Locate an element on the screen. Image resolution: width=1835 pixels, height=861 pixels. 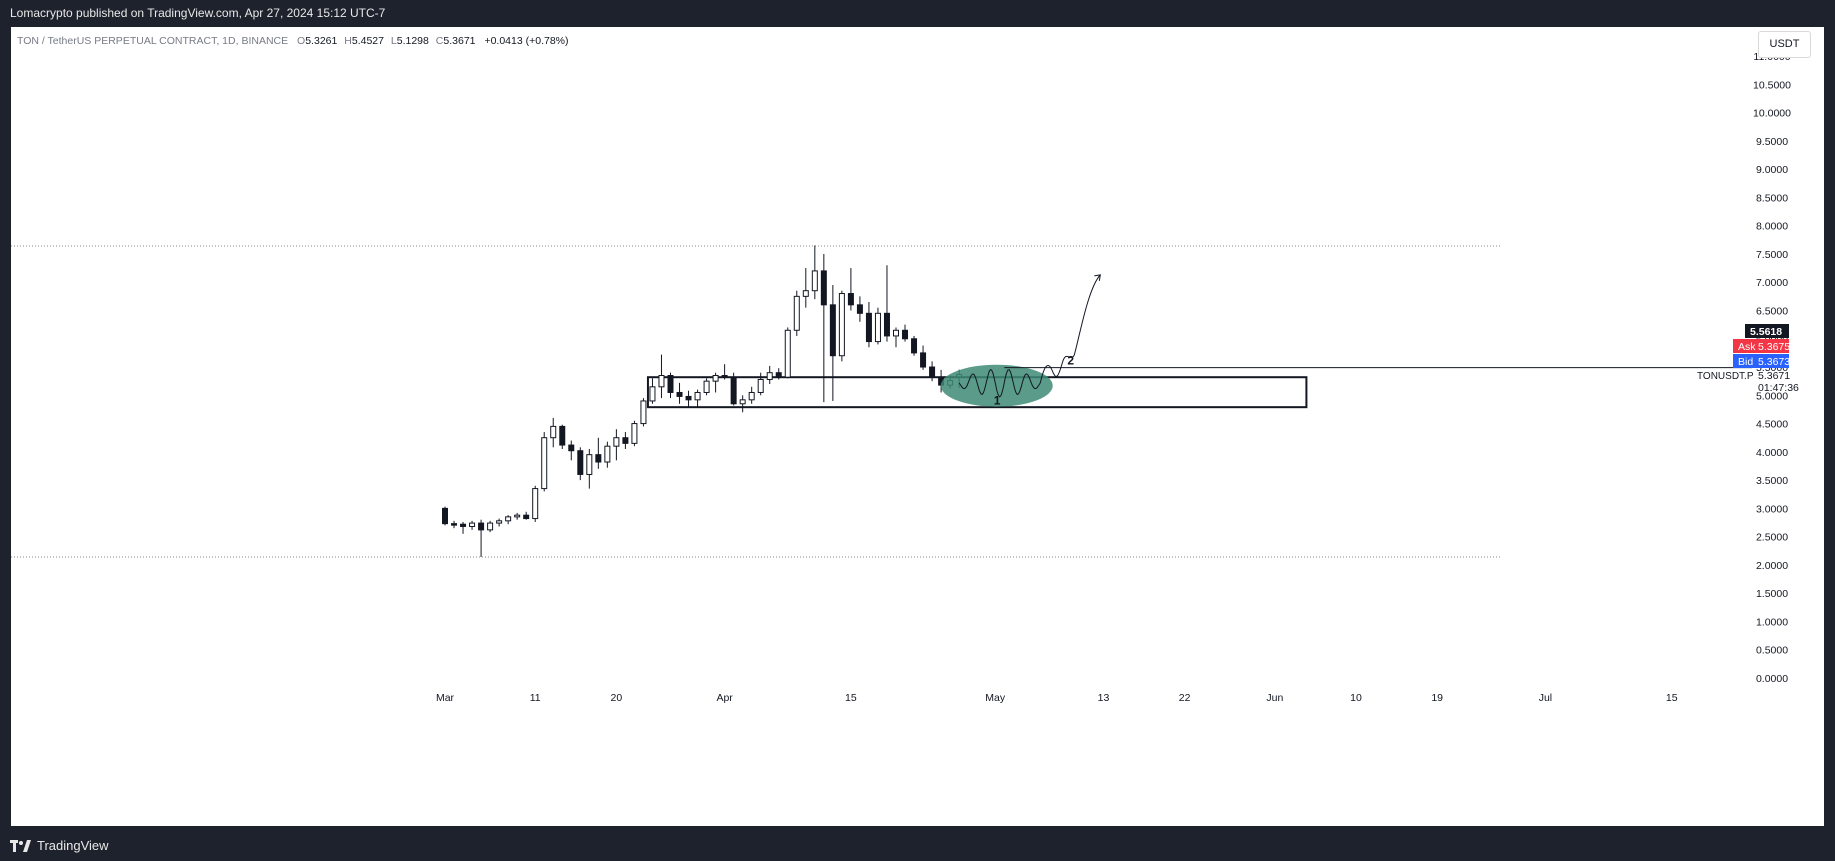
bid-label: Bid is located at coordinates (1745, 362).